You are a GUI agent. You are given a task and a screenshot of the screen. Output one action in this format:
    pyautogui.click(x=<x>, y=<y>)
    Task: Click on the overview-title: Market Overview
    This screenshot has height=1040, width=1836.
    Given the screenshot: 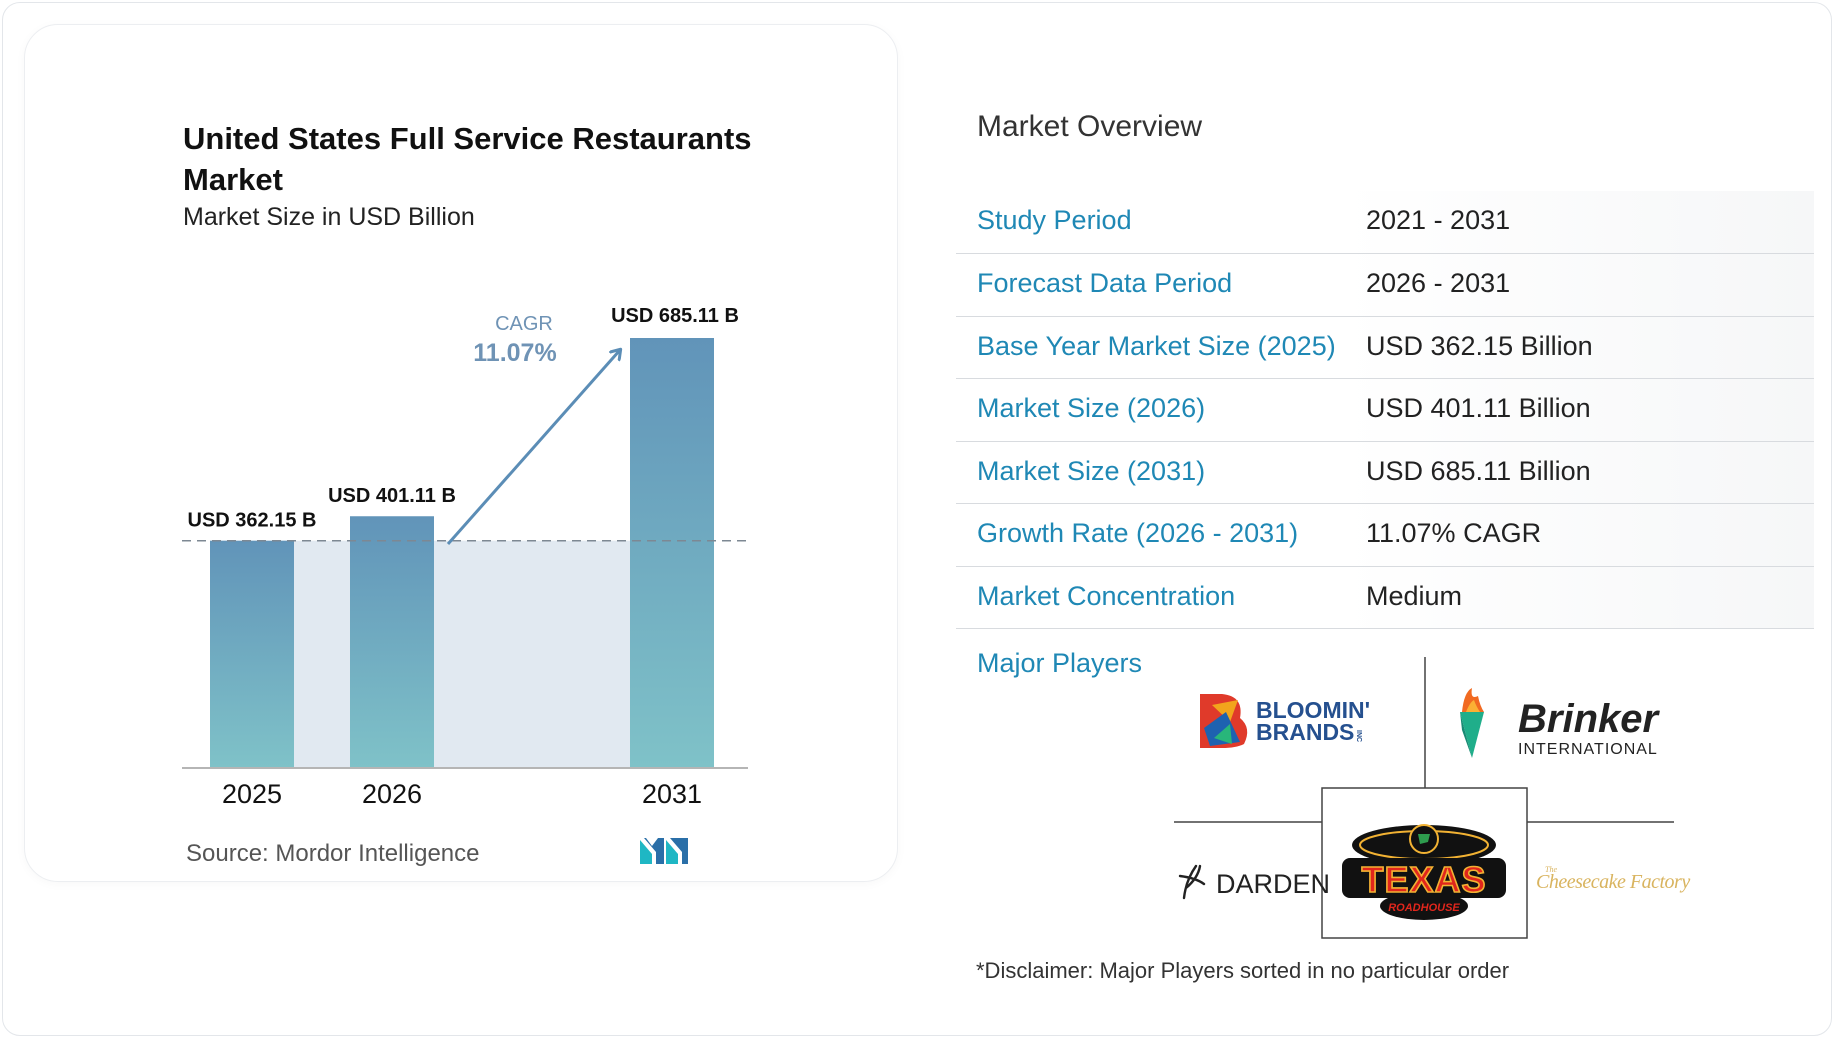 What is the action you would take?
    pyautogui.click(x=1090, y=126)
    